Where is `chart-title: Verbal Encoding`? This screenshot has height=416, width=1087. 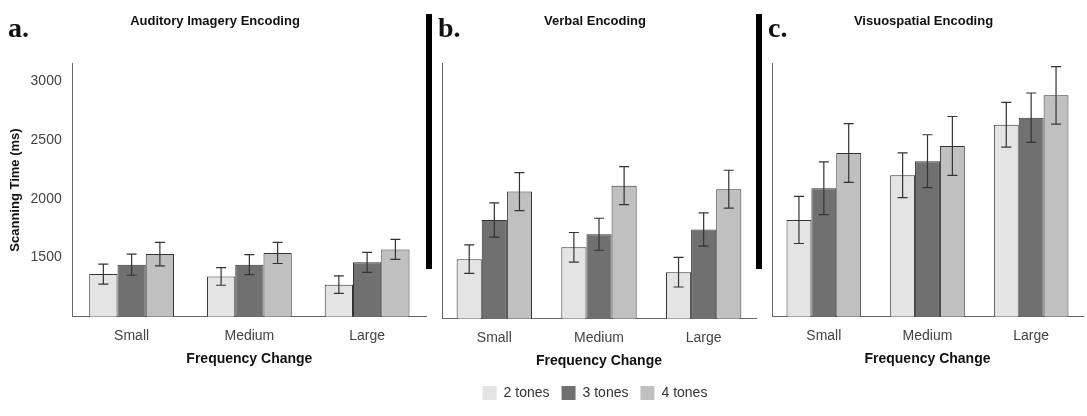 chart-title: Verbal Encoding is located at coordinates (595, 21).